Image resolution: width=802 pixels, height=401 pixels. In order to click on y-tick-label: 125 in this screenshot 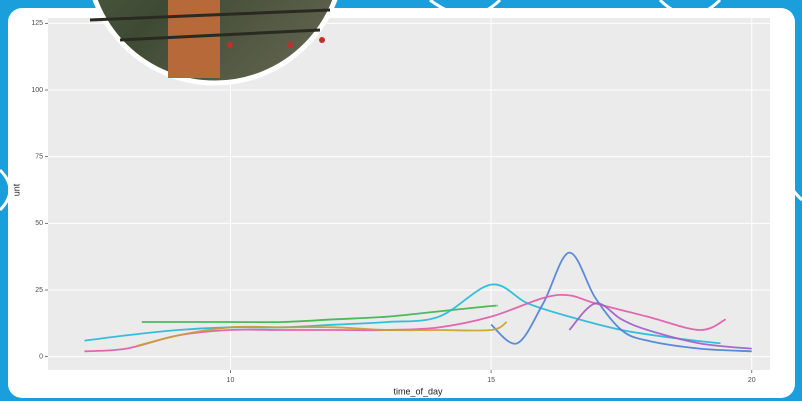, I will do `click(37, 23)`.